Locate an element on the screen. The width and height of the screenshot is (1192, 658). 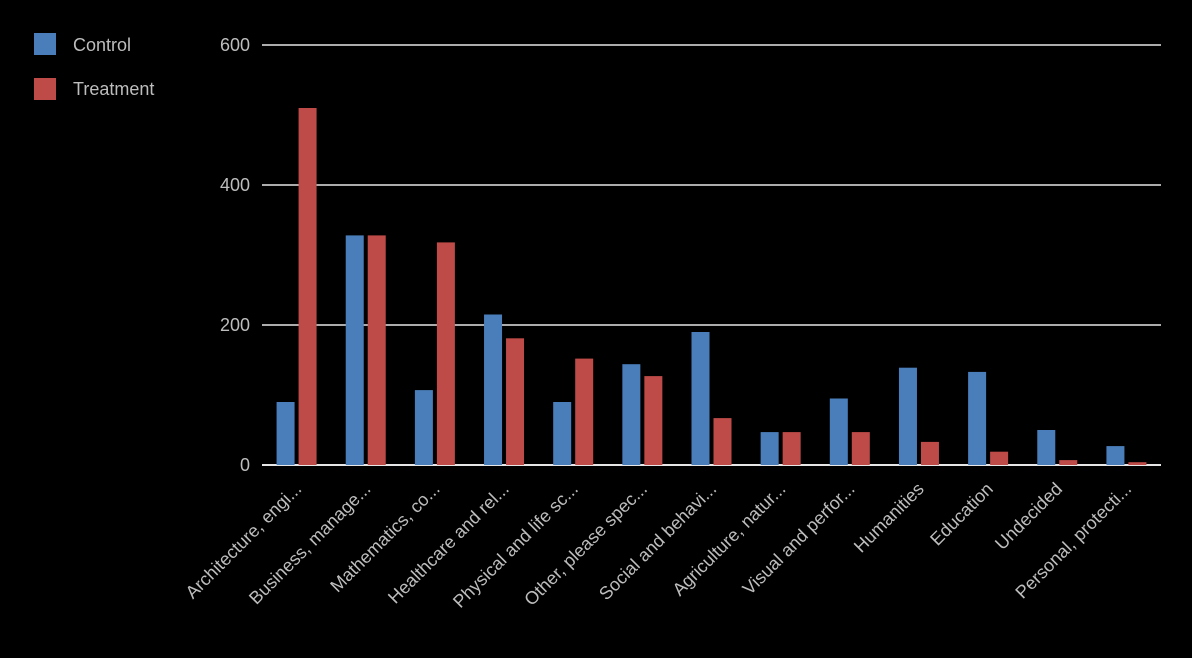
x-category-label: Undecided is located at coordinates (1028, 516).